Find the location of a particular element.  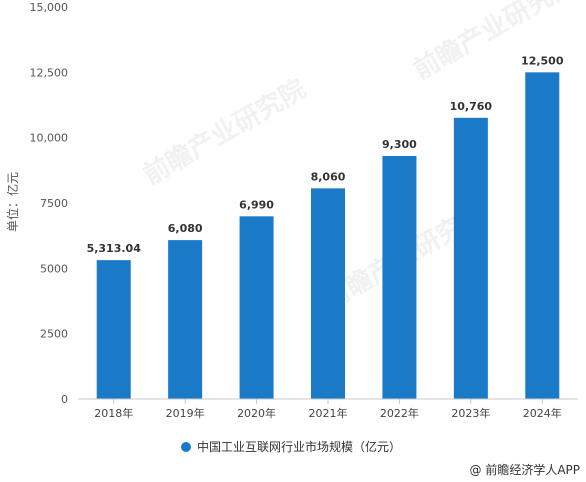

credit-text: @ 前瞻经济学人APP is located at coordinates (525, 469).